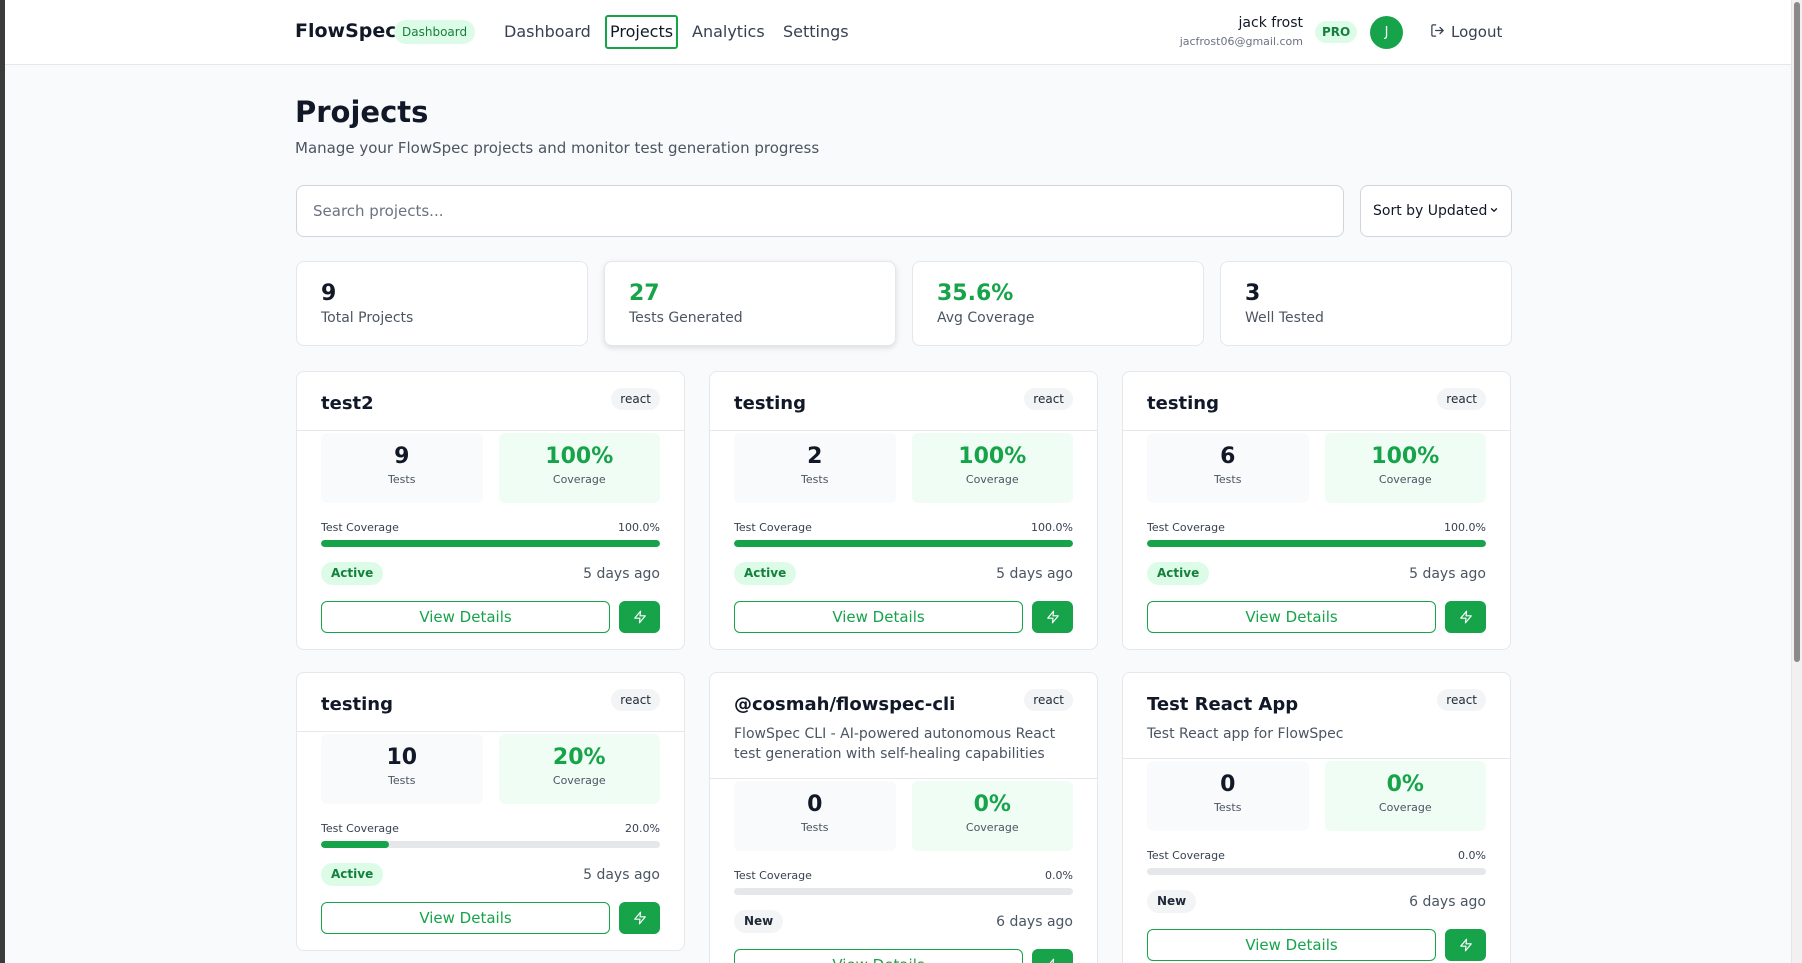 The image size is (1802, 963). I want to click on tests-count: 2, so click(815, 456).